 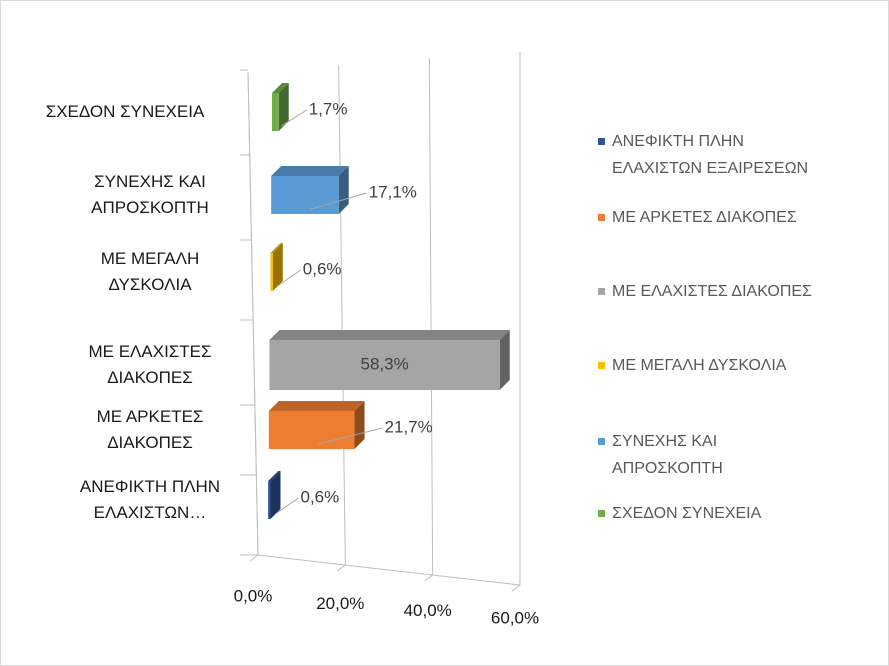 I want to click on y-tick-label: ΜΕ ΕΛΑΧΙΣΤΕΣ ΔΙΑΚΟΠΕΣ, so click(x=150, y=364).